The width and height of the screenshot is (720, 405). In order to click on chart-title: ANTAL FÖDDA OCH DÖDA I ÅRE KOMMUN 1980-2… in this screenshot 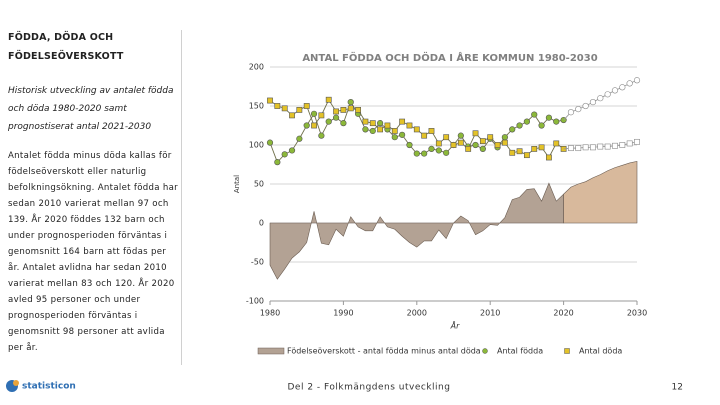, I will do `click(449, 57)`.